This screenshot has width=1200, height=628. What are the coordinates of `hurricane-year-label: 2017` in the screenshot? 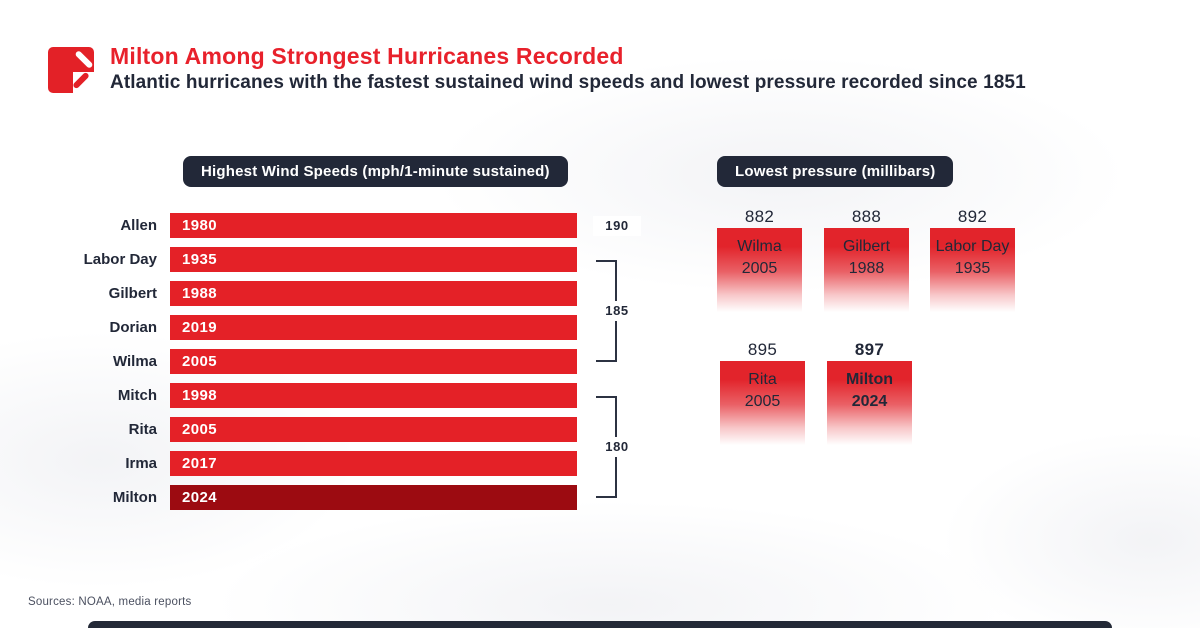 It's located at (199, 463).